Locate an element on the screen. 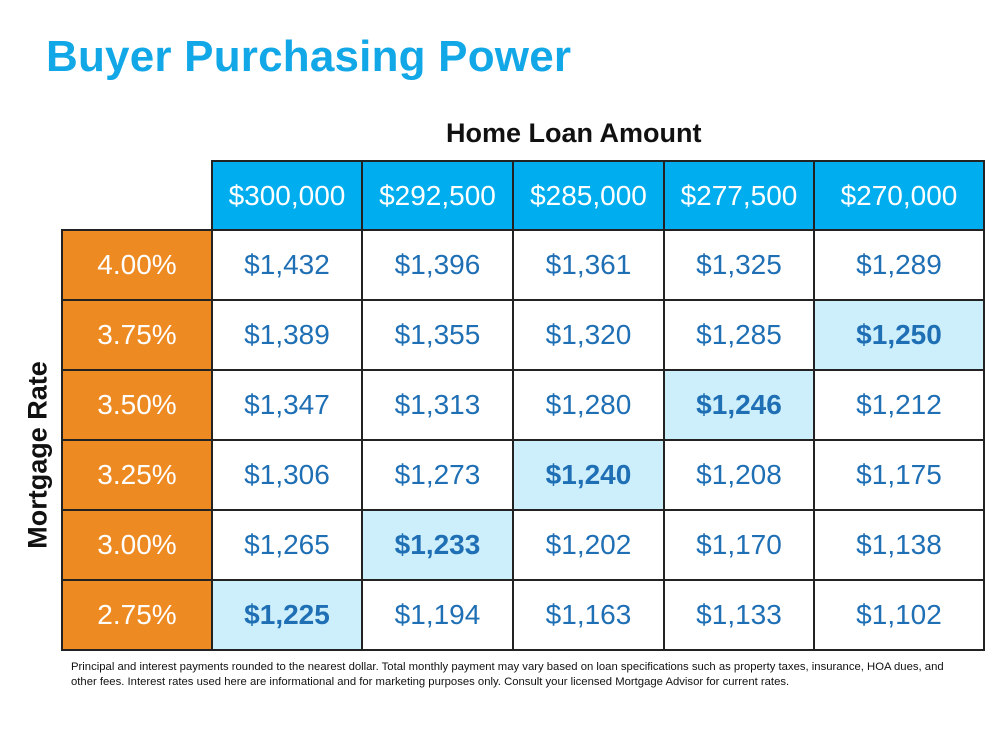 This screenshot has height=750, width=1000. payment-cell: $1,320 is located at coordinates (588, 335).